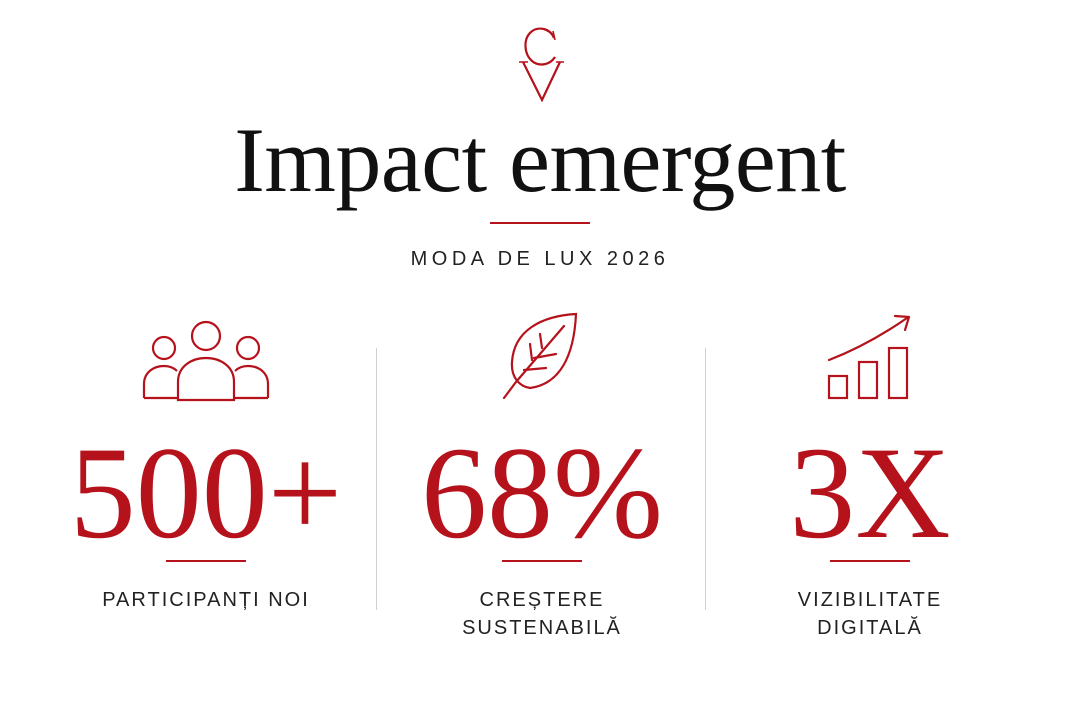 This screenshot has height=720, width=1080. Describe the element at coordinates (870, 492) in the screenshot. I see `stat-value: 3X` at that location.